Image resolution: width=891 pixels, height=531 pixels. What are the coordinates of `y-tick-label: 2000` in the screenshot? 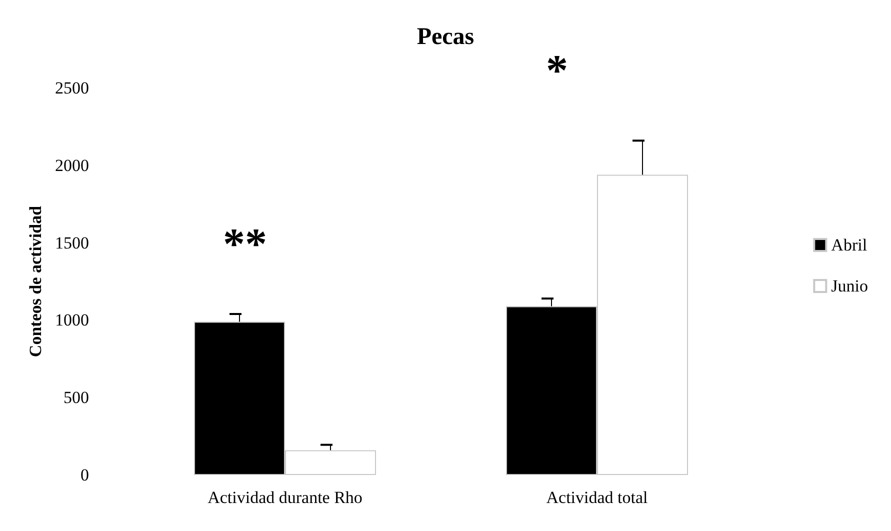 It's located at (72, 165).